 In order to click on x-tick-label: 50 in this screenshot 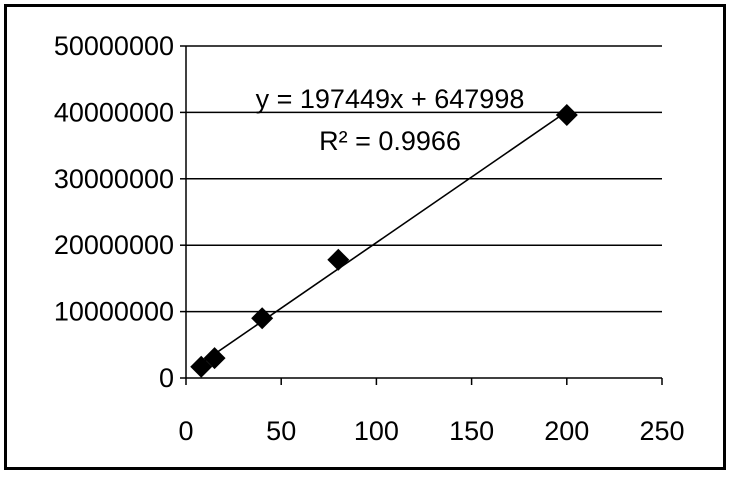, I will do `click(281, 431)`.